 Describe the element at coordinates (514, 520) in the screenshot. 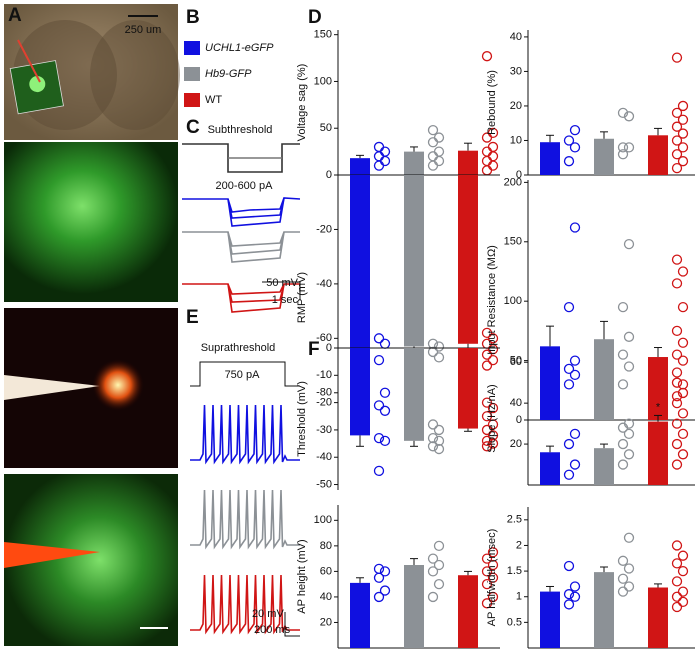

I see `y-tick-label: 2.5` at that location.